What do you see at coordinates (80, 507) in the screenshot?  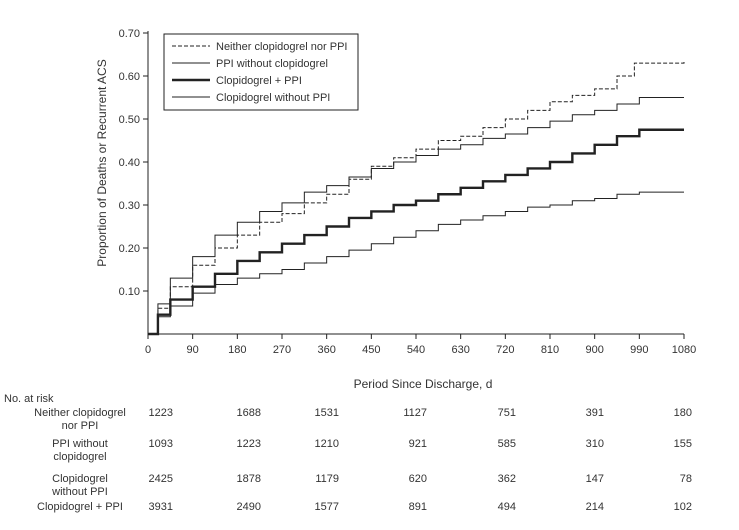 I see `risk-row-label: Clopidogrel + PPI` at bounding box center [80, 507].